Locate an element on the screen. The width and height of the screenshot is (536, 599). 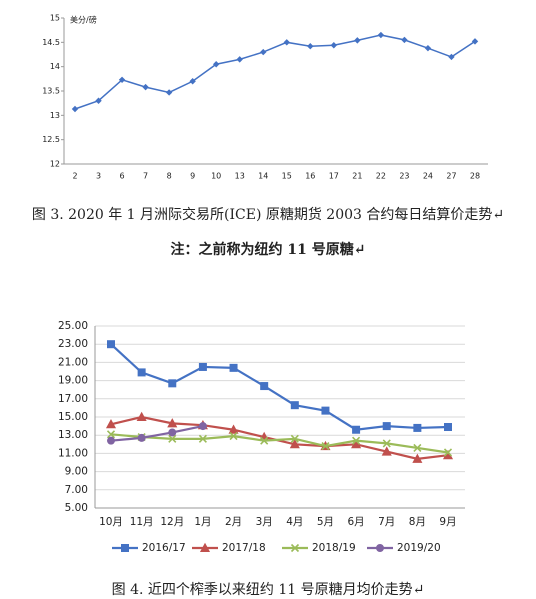
x-tick-label: 8 is located at coordinates (169, 176).